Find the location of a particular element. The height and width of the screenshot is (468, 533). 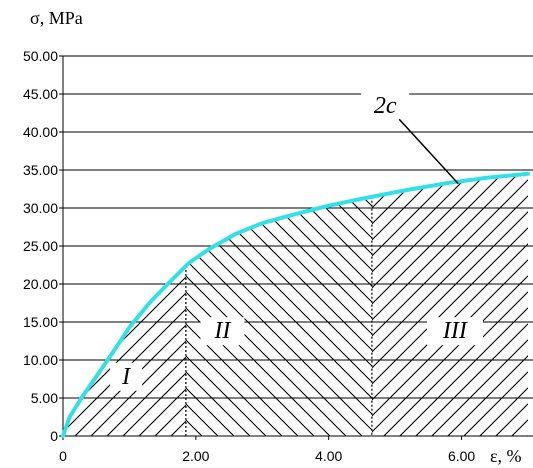

y-tick-label: 15.00 is located at coordinates (40, 322).